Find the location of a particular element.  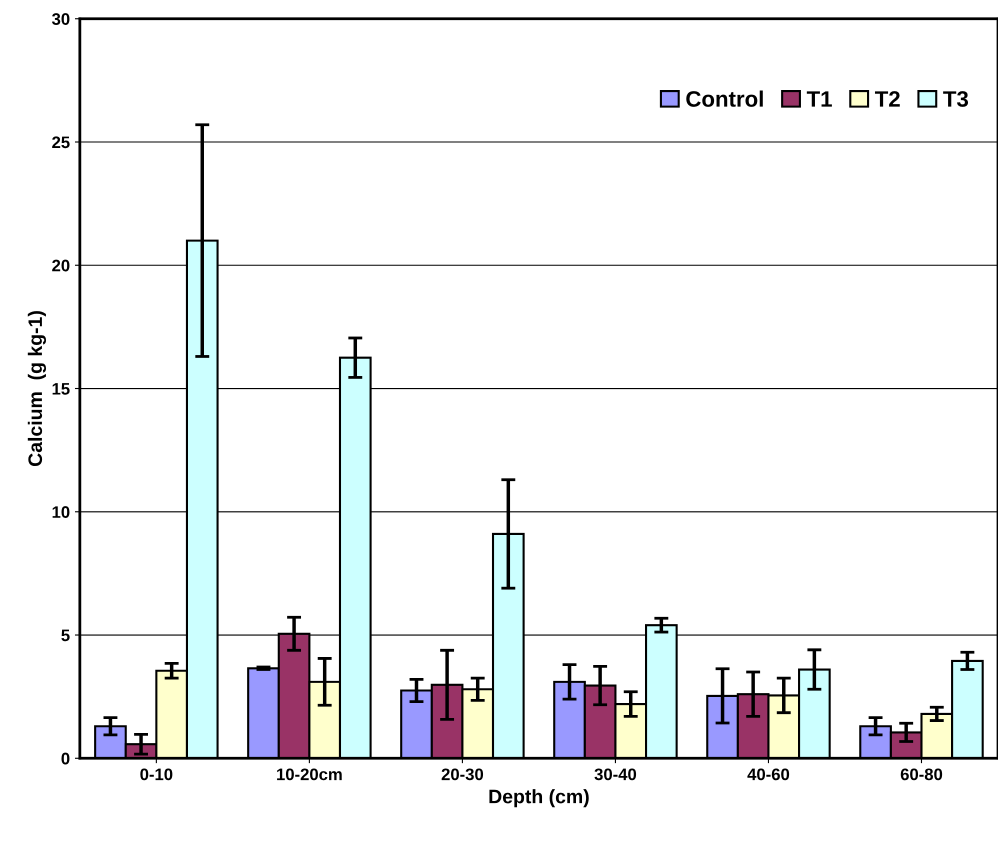

y-tick-label: 20 is located at coordinates (61, 266).